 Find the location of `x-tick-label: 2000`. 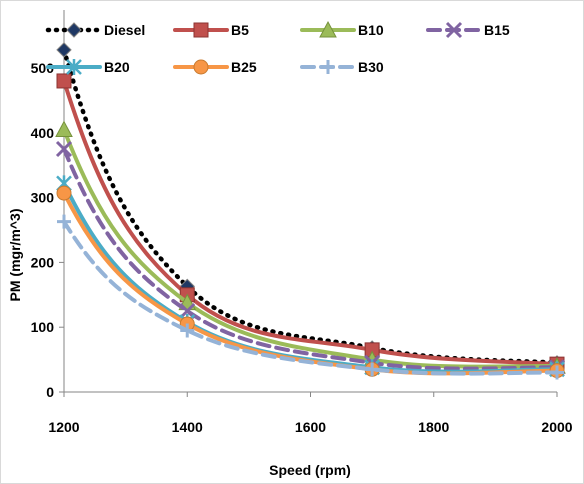

x-tick-label: 2000 is located at coordinates (556, 427).